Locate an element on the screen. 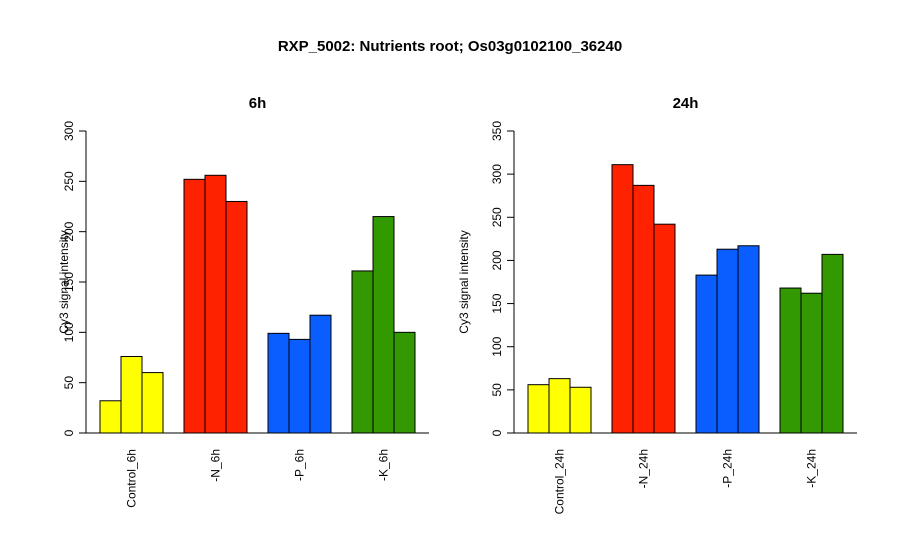  y-tick-label-24h-6: 300 is located at coordinates (497, 174).